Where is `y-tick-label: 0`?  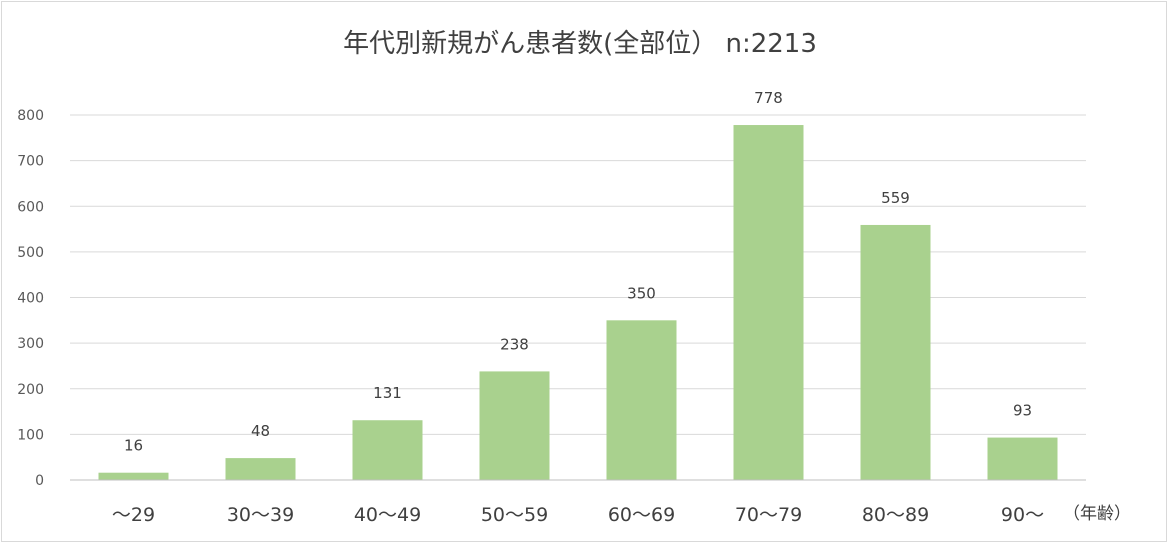
y-tick-label: 0 is located at coordinates (39, 481).